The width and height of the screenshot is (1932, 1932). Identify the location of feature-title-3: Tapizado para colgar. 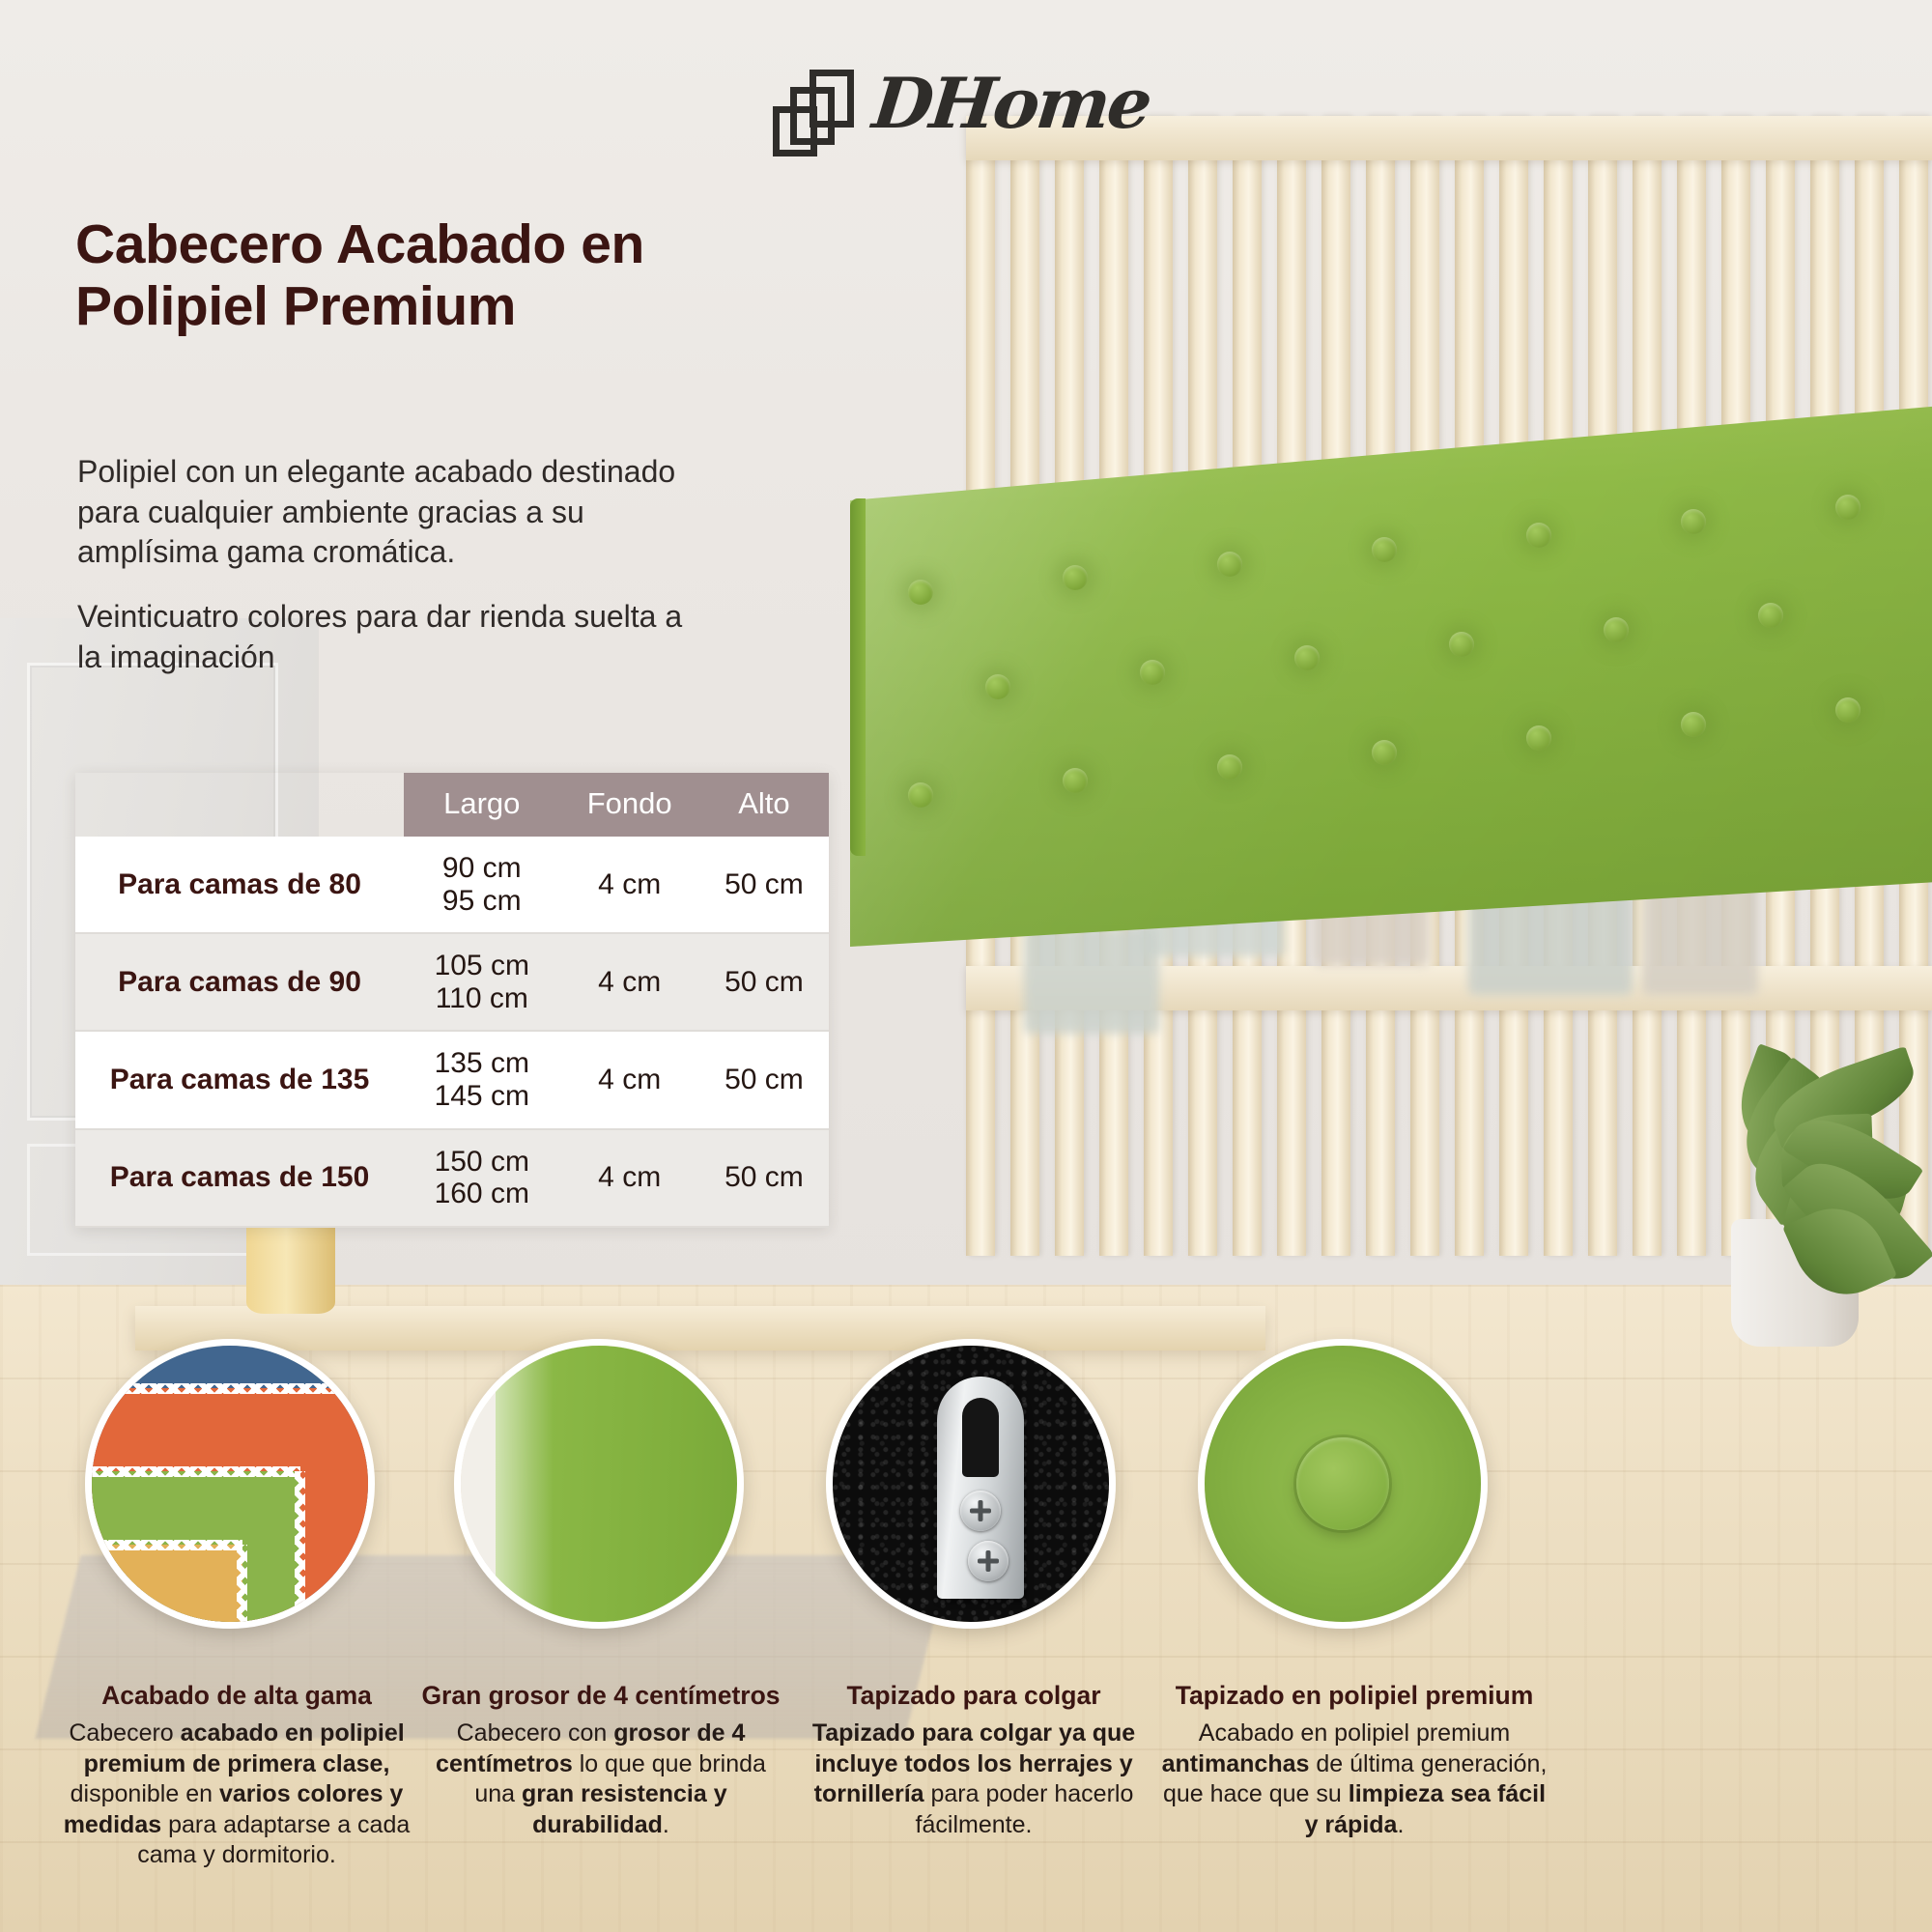
(973, 1695).